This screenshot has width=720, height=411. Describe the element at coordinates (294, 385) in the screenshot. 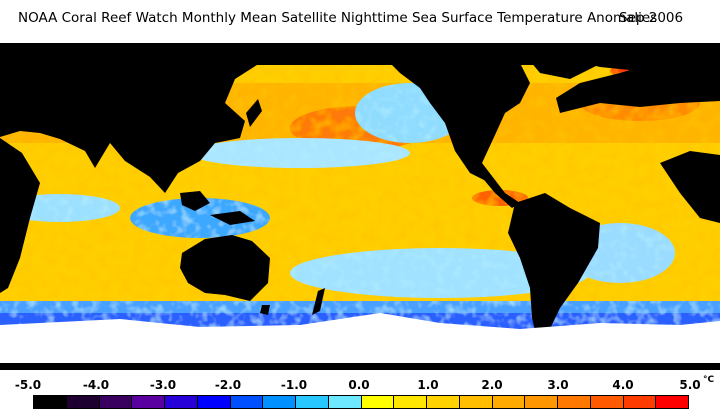

I see `legend-tick: -1.0` at that location.